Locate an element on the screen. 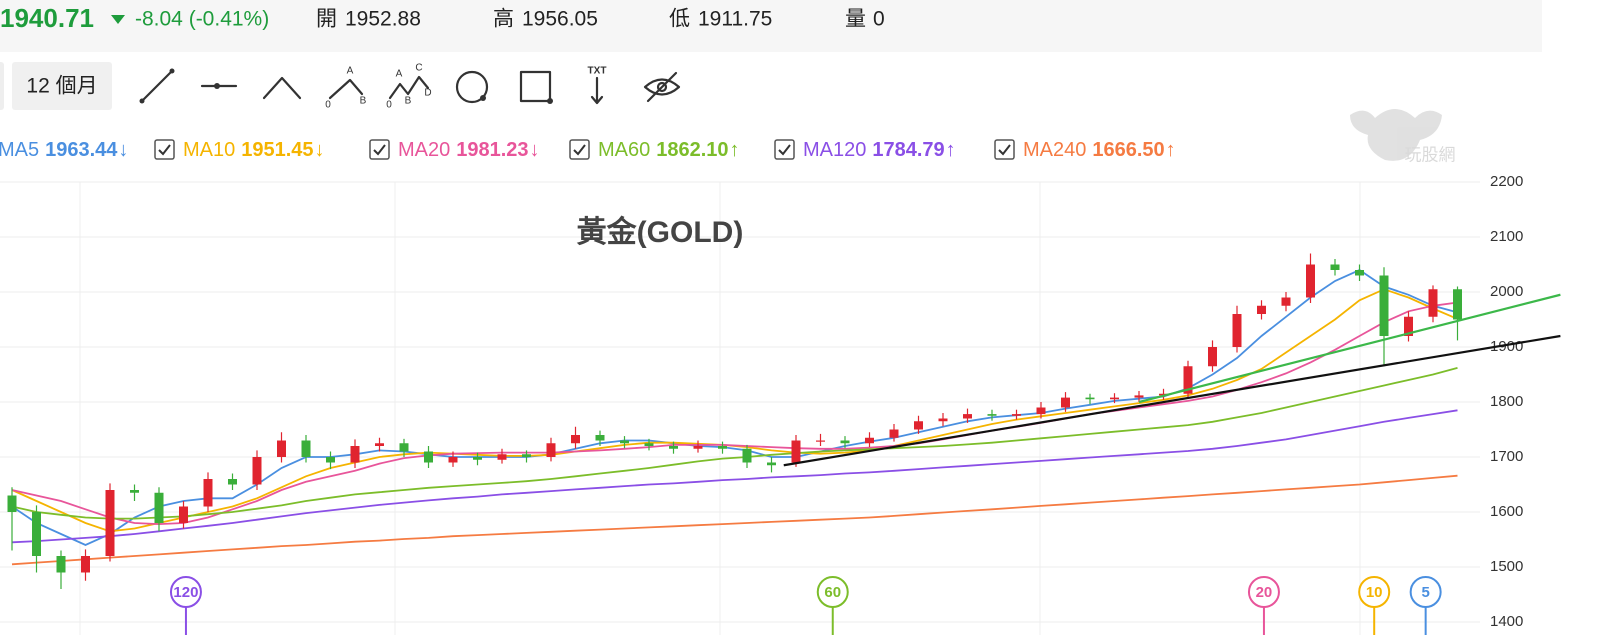  ma-value: 1666.50 is located at coordinates (1128, 150).